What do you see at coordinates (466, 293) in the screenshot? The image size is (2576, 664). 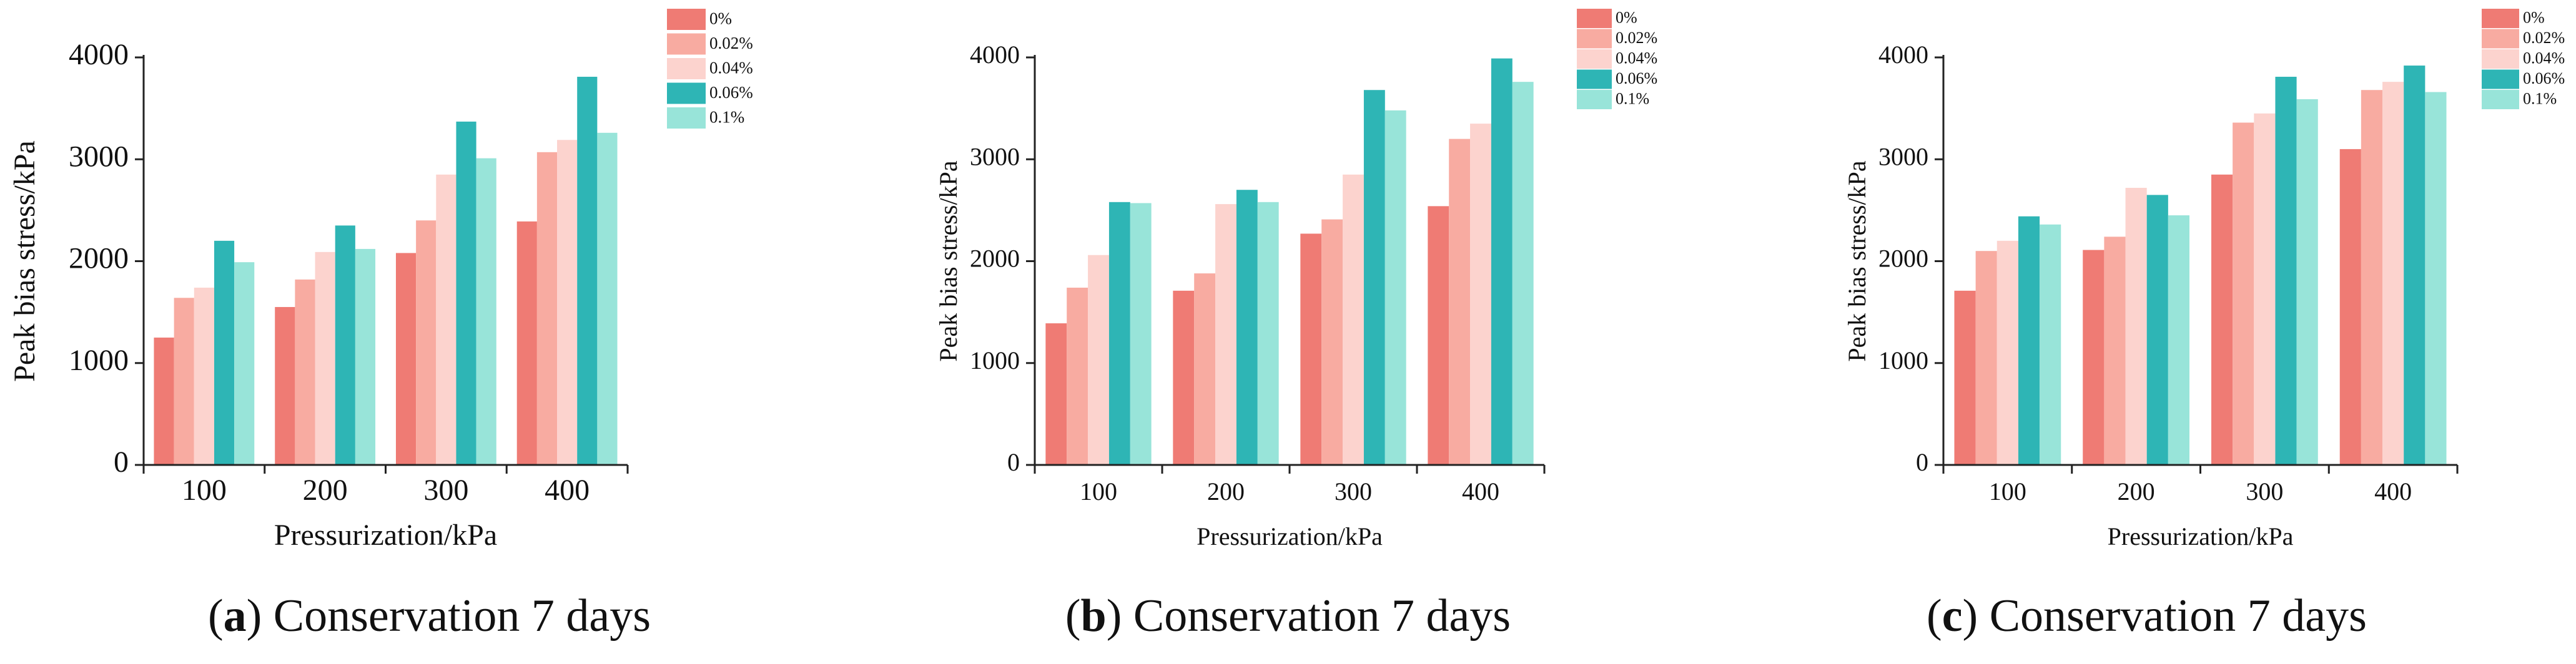 I see `bar-a-0.06%-300` at bounding box center [466, 293].